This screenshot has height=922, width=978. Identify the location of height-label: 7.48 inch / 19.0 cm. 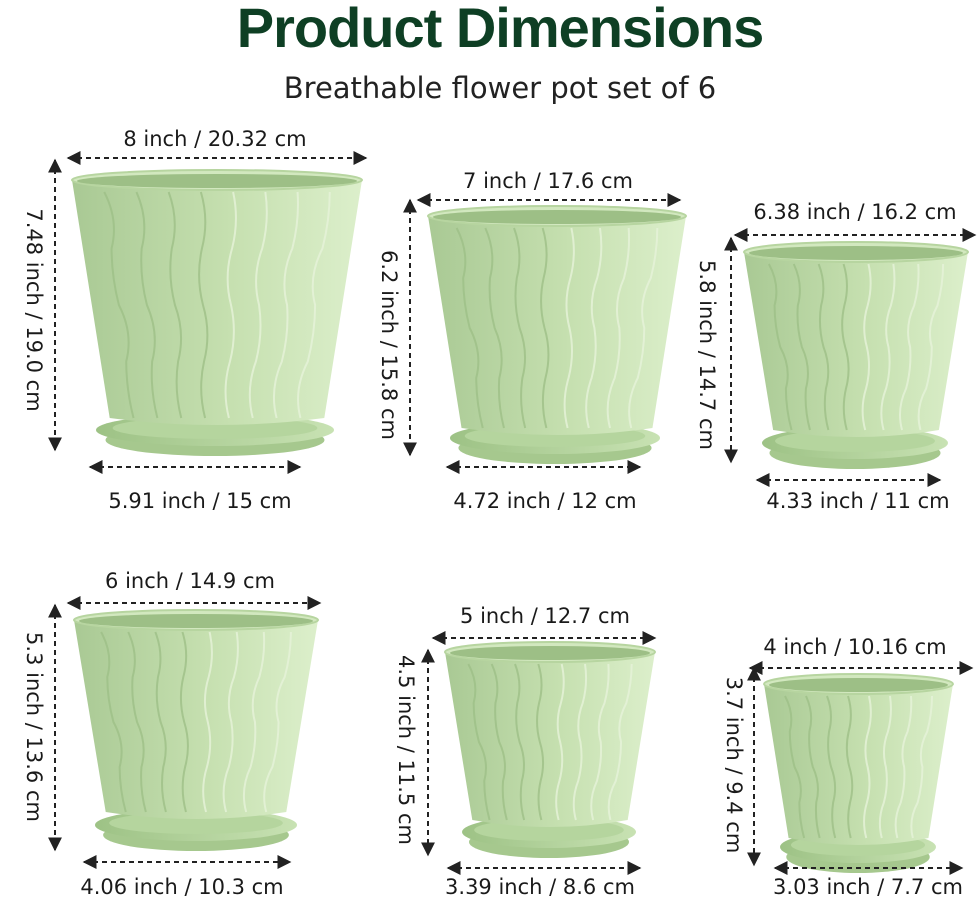
(34, 309).